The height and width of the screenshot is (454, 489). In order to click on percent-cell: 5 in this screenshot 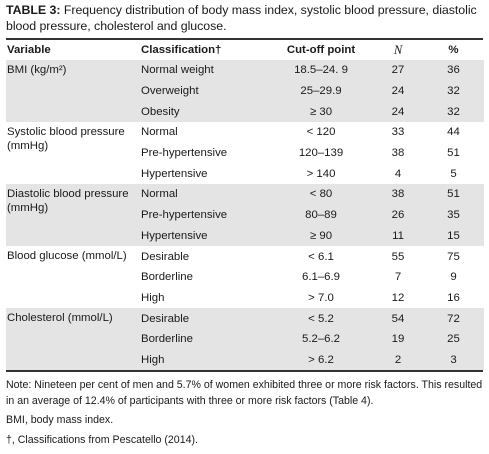, I will do `click(453, 173)`.